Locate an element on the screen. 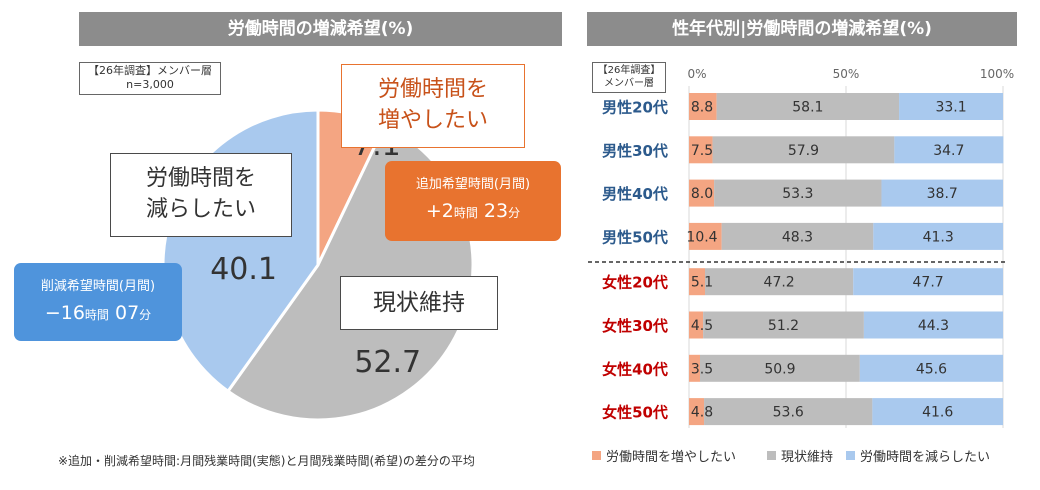 This screenshot has height=490, width=1040. bar-value-label: 44.3 is located at coordinates (933, 326).